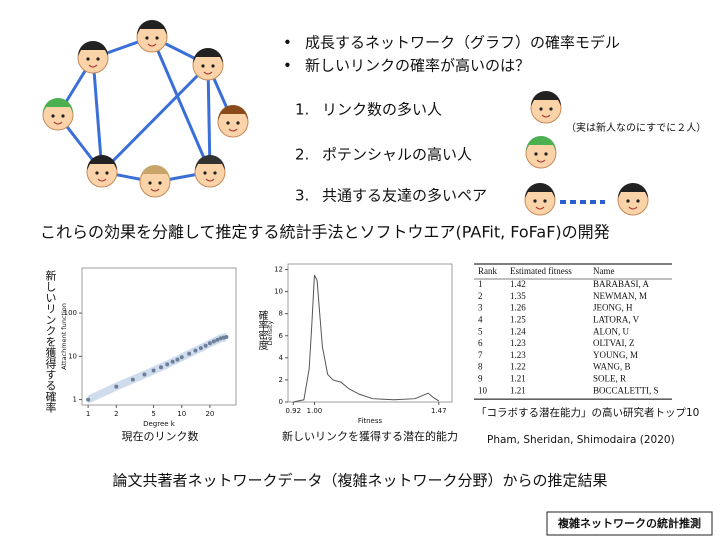  I want to click on citation: Pham, Sheridan, Shimodaira (2020), so click(581, 440).